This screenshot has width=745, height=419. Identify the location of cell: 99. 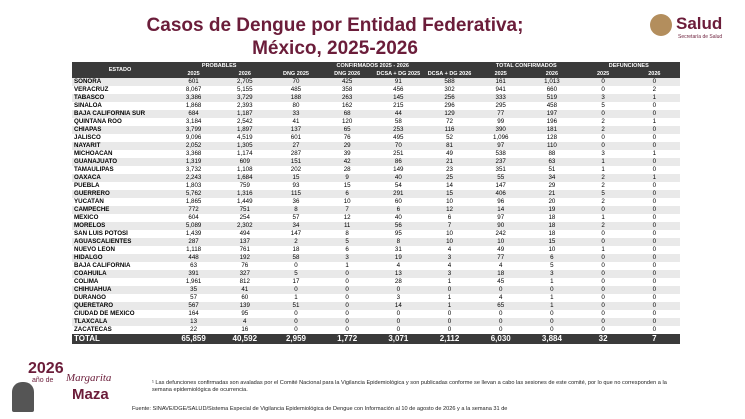
(501, 121).